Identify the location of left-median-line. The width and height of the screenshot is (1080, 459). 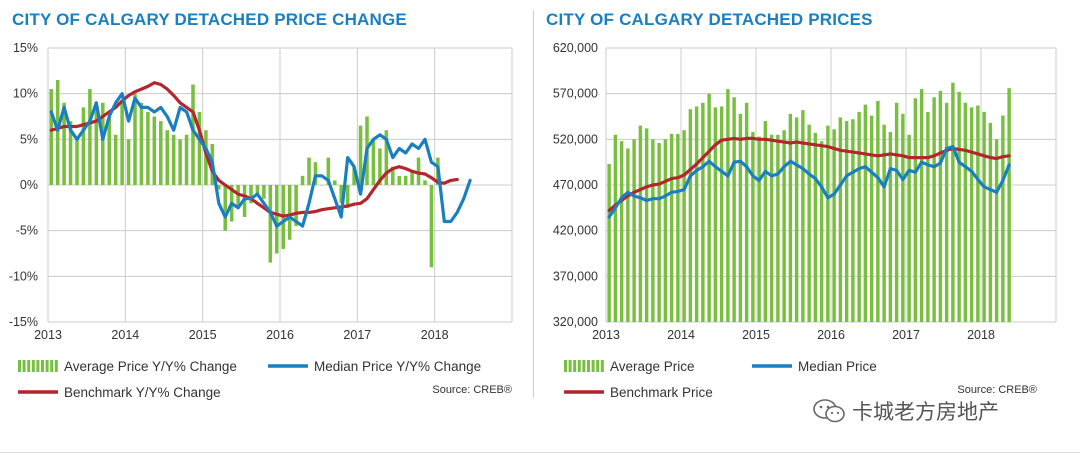
(260, 160).